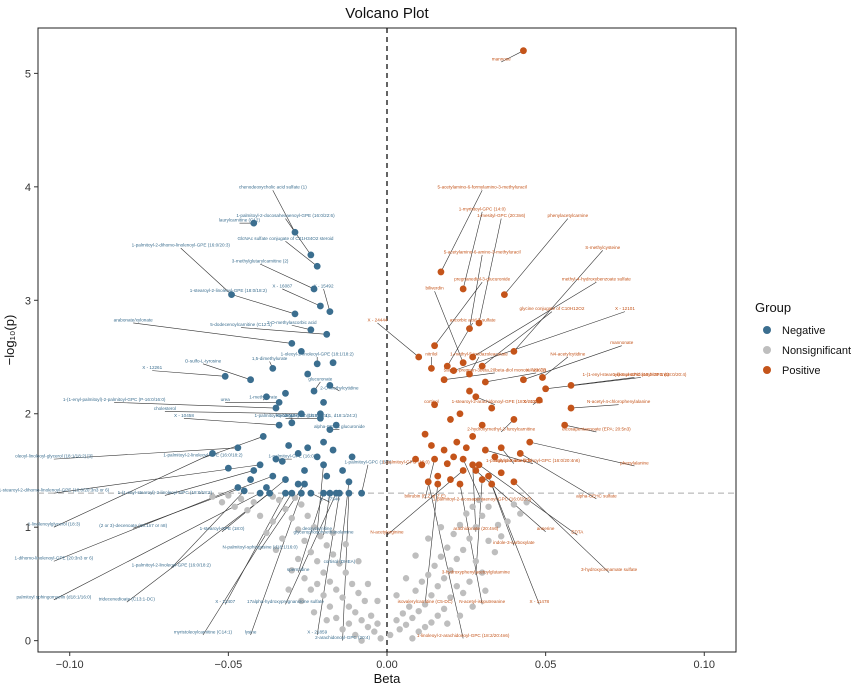  What do you see at coordinates (387, 13) in the screenshot?
I see `chart-title: Volcano Plot` at bounding box center [387, 13].